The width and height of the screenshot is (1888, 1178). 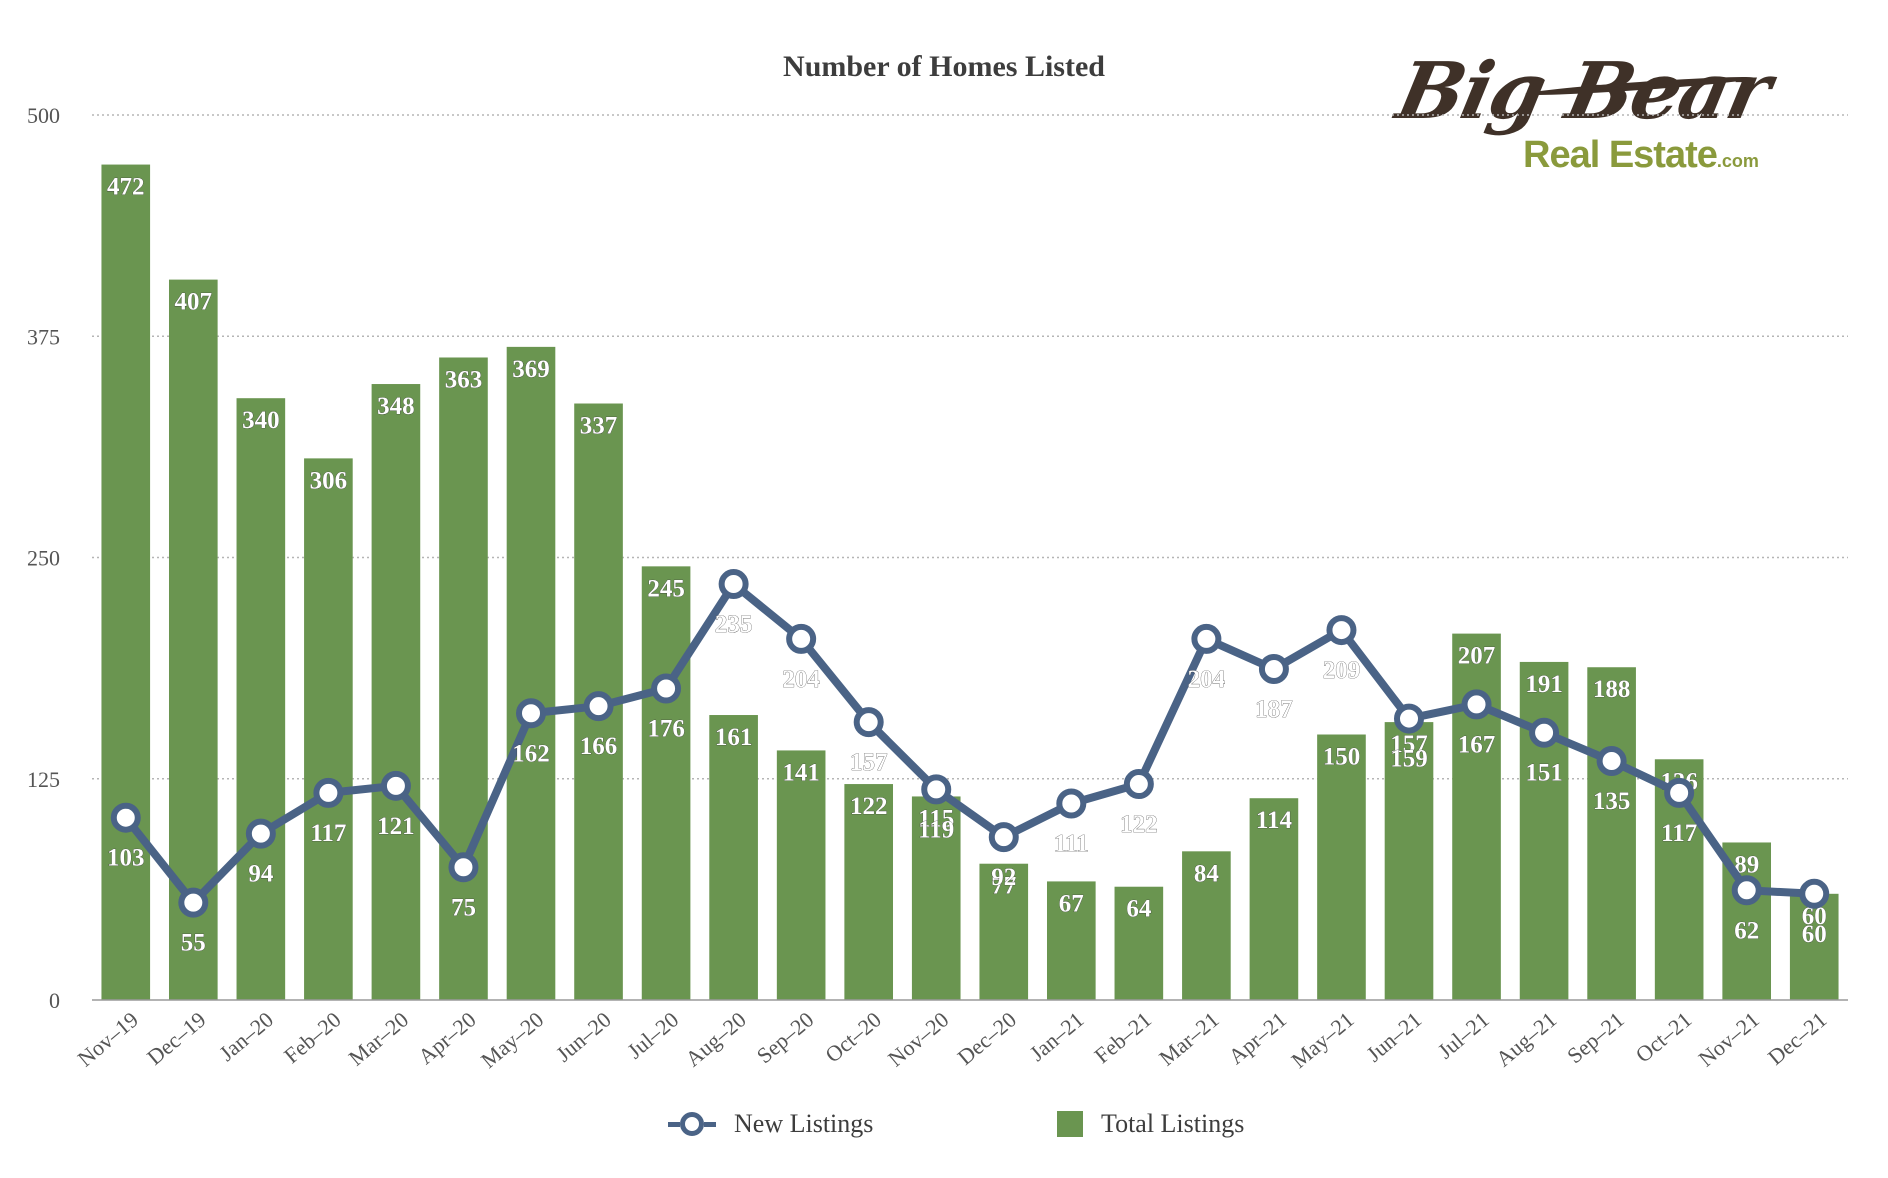 What do you see at coordinates (126, 187) in the screenshot?
I see `bar-value-label: 472` at bounding box center [126, 187].